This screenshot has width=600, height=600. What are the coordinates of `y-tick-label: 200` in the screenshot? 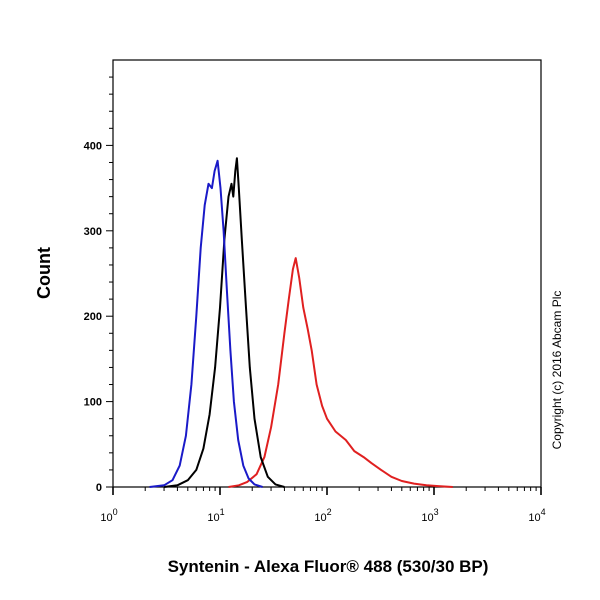 It's located at (93, 317).